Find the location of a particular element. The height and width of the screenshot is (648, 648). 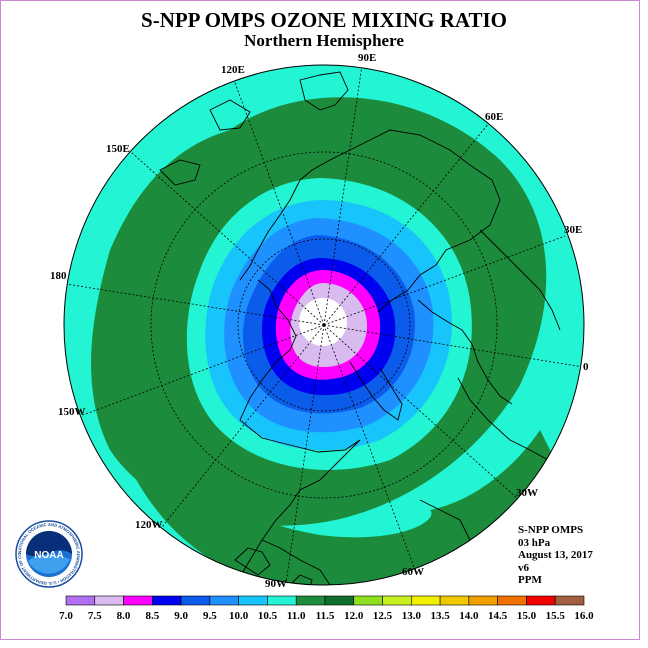

colorbar-swatches is located at coordinates (325, 600).